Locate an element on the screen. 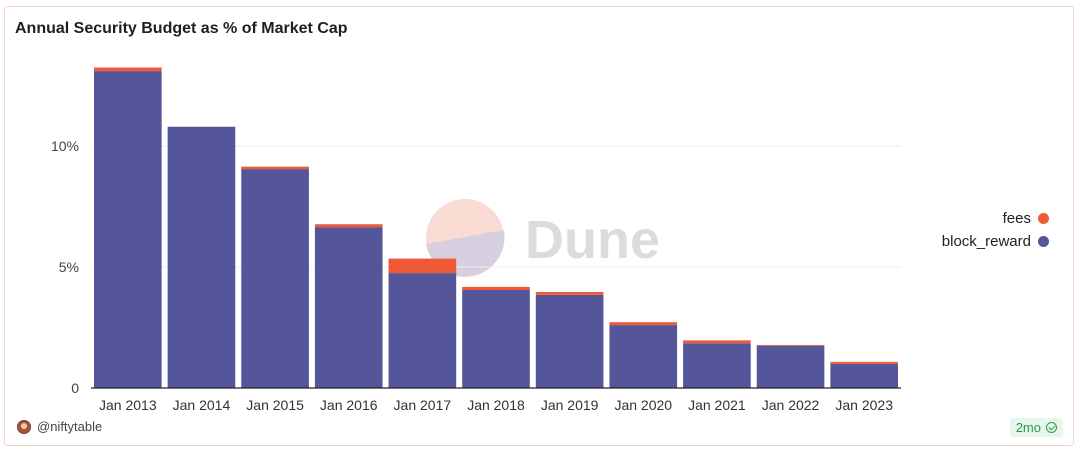 The height and width of the screenshot is (452, 1080). x-tick-label: Jan 2019 is located at coordinates (570, 405).